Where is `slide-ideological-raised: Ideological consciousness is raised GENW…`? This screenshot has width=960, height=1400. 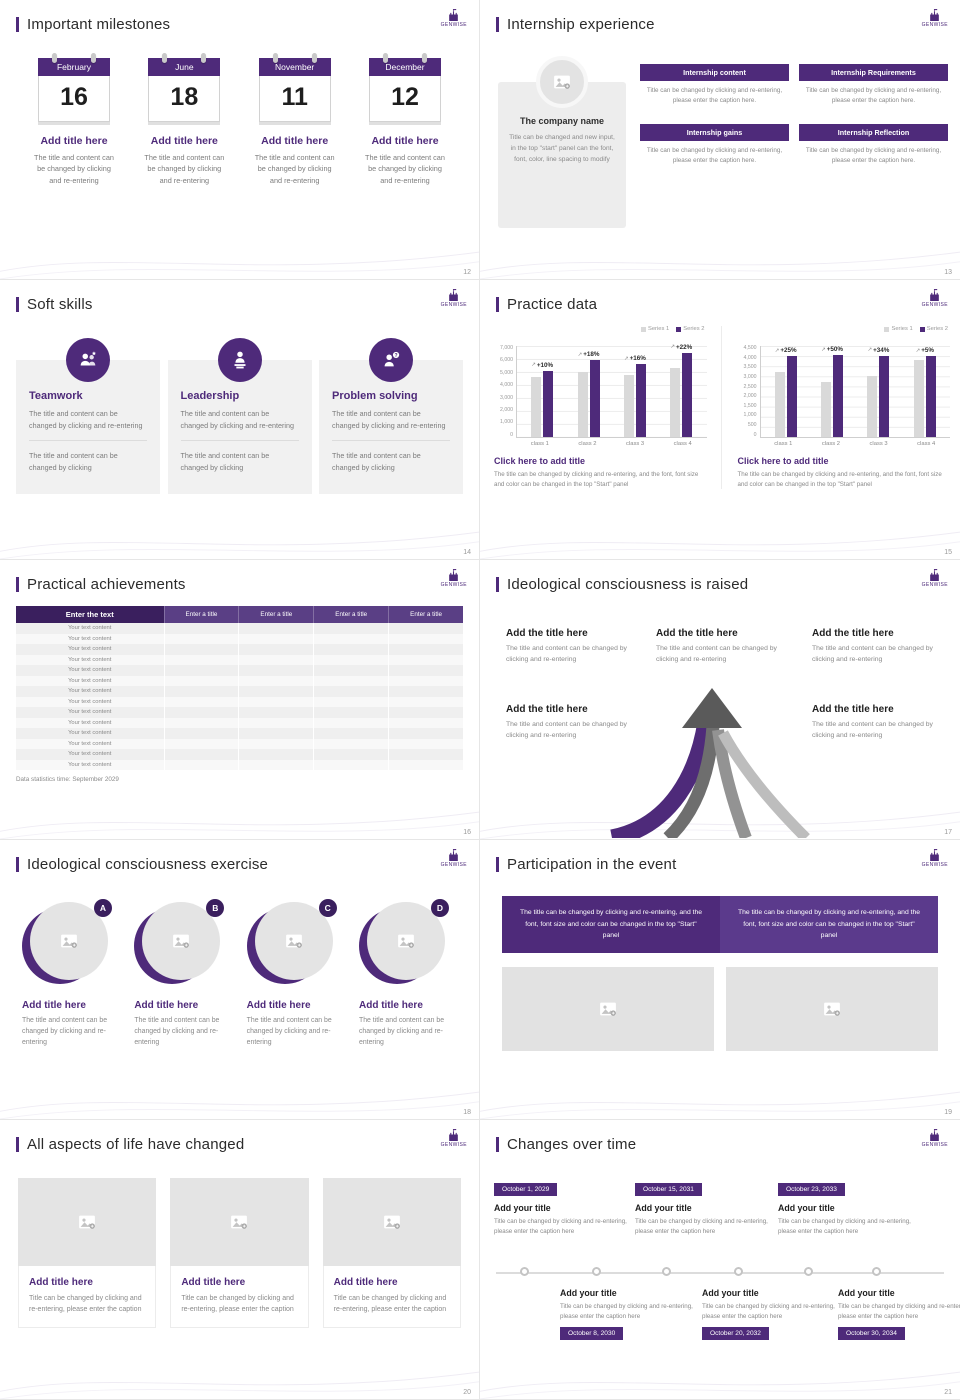 slide-ideological-raised: Ideological consciousness is raised GENW… is located at coordinates (720, 700).